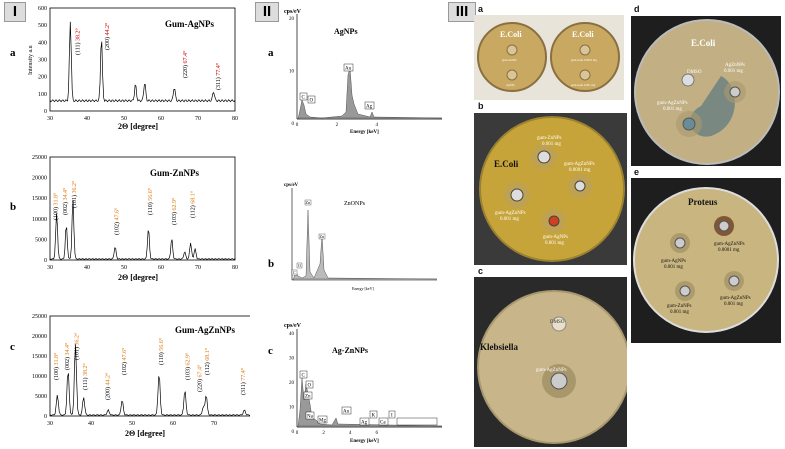 The image size is (785, 449). I want to click on edx-chart-b: cps/eV ZnONPs b Zn Zn O C Energy [keV], so click(353, 237).